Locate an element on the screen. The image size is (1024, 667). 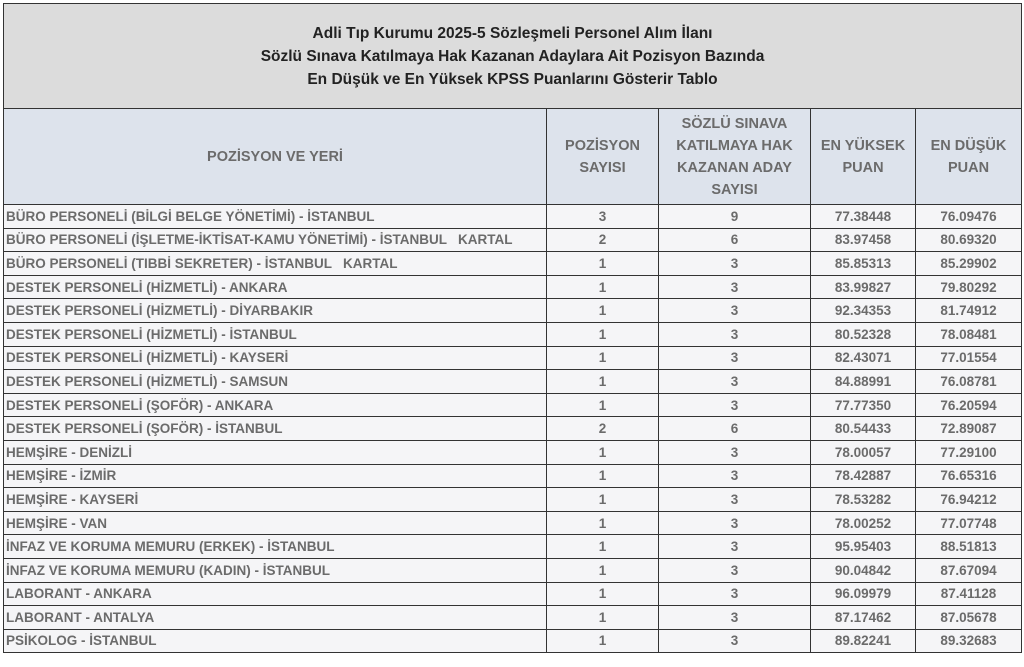
table-row: LABORANT - ANTALYA 1 3 87.17462 87.05678 is located at coordinates (513, 617).